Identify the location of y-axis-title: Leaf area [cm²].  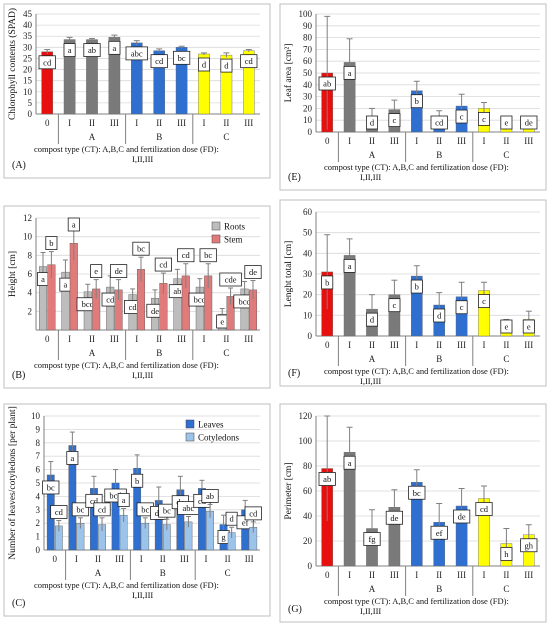
(288, 73).